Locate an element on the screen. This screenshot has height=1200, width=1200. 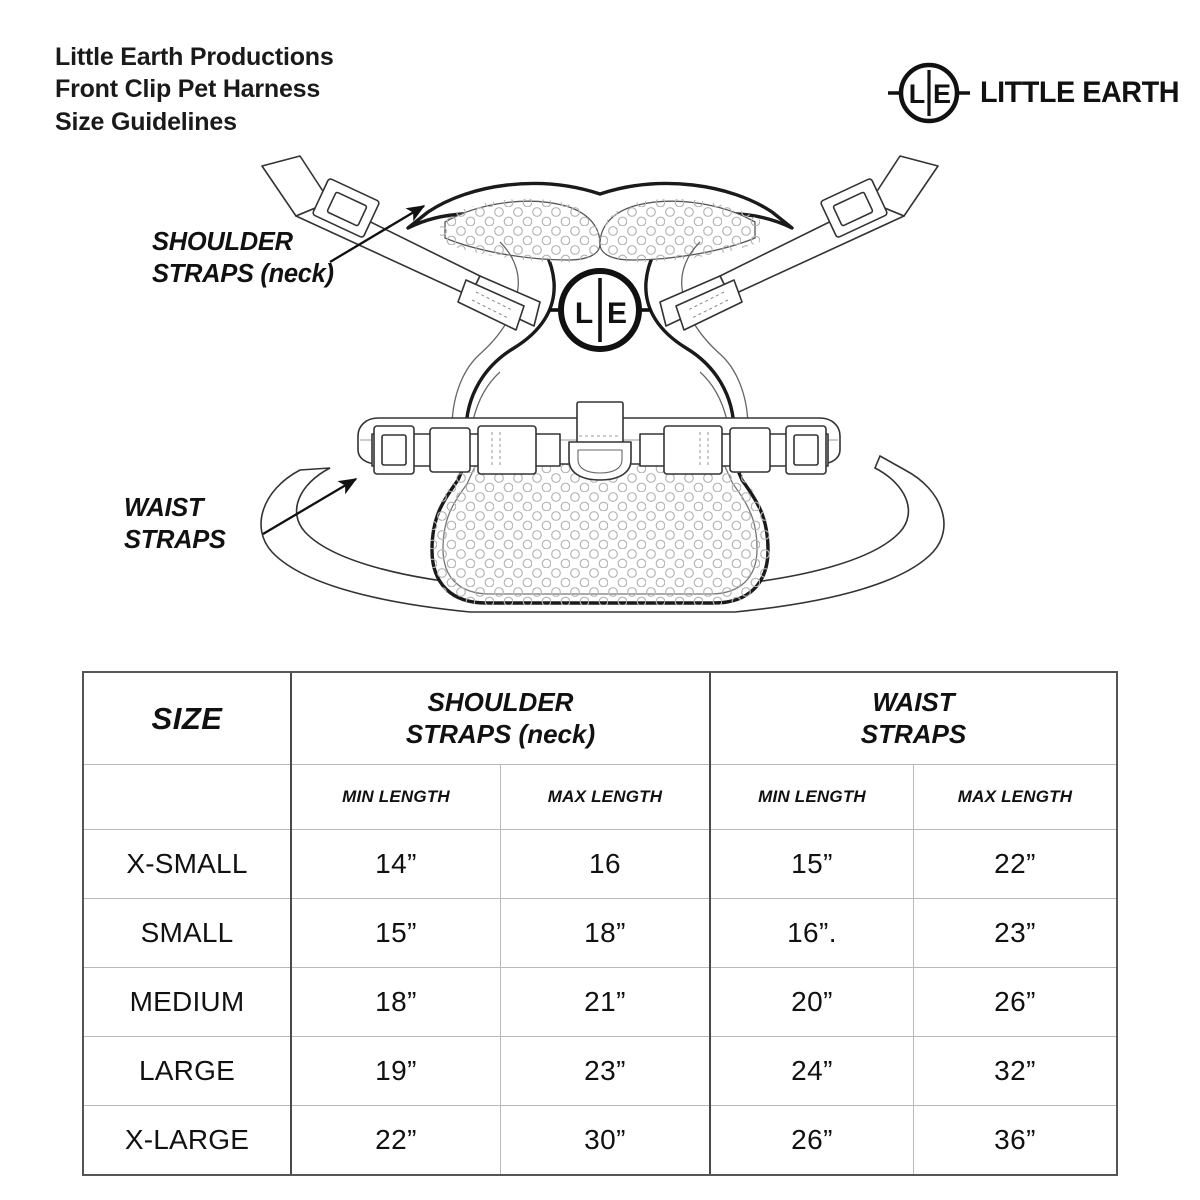
header-waist-max: MAX LENGTH is located at coordinates (1015, 797).